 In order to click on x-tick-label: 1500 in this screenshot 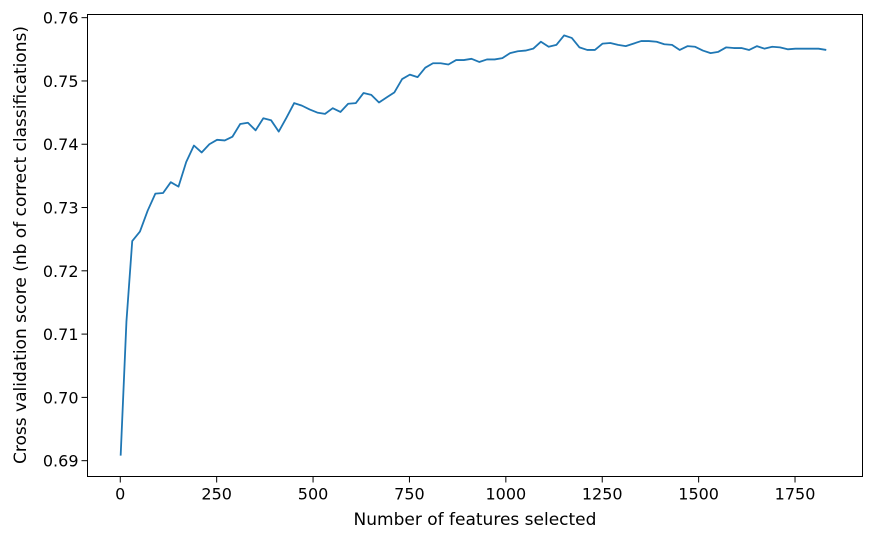, I will do `click(698, 494)`.